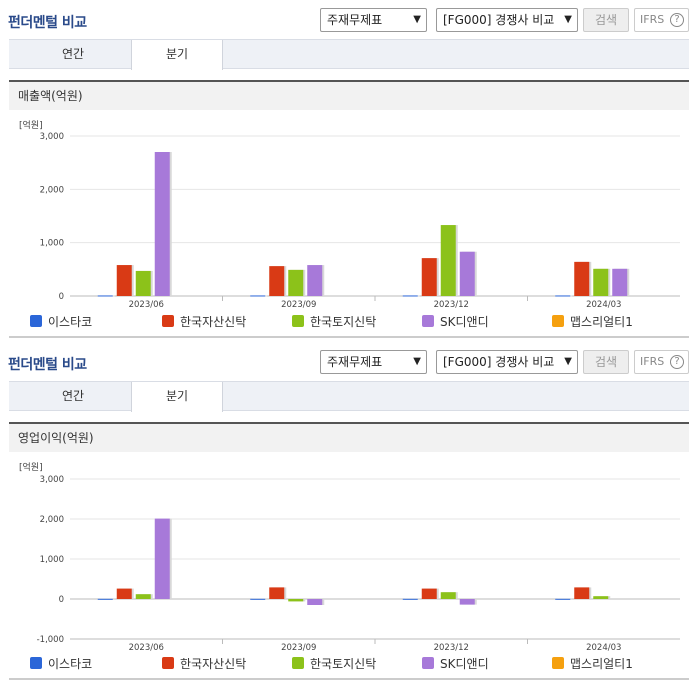 The height and width of the screenshot is (684, 696). I want to click on period-tabs: 연간 분기, so click(349, 54).